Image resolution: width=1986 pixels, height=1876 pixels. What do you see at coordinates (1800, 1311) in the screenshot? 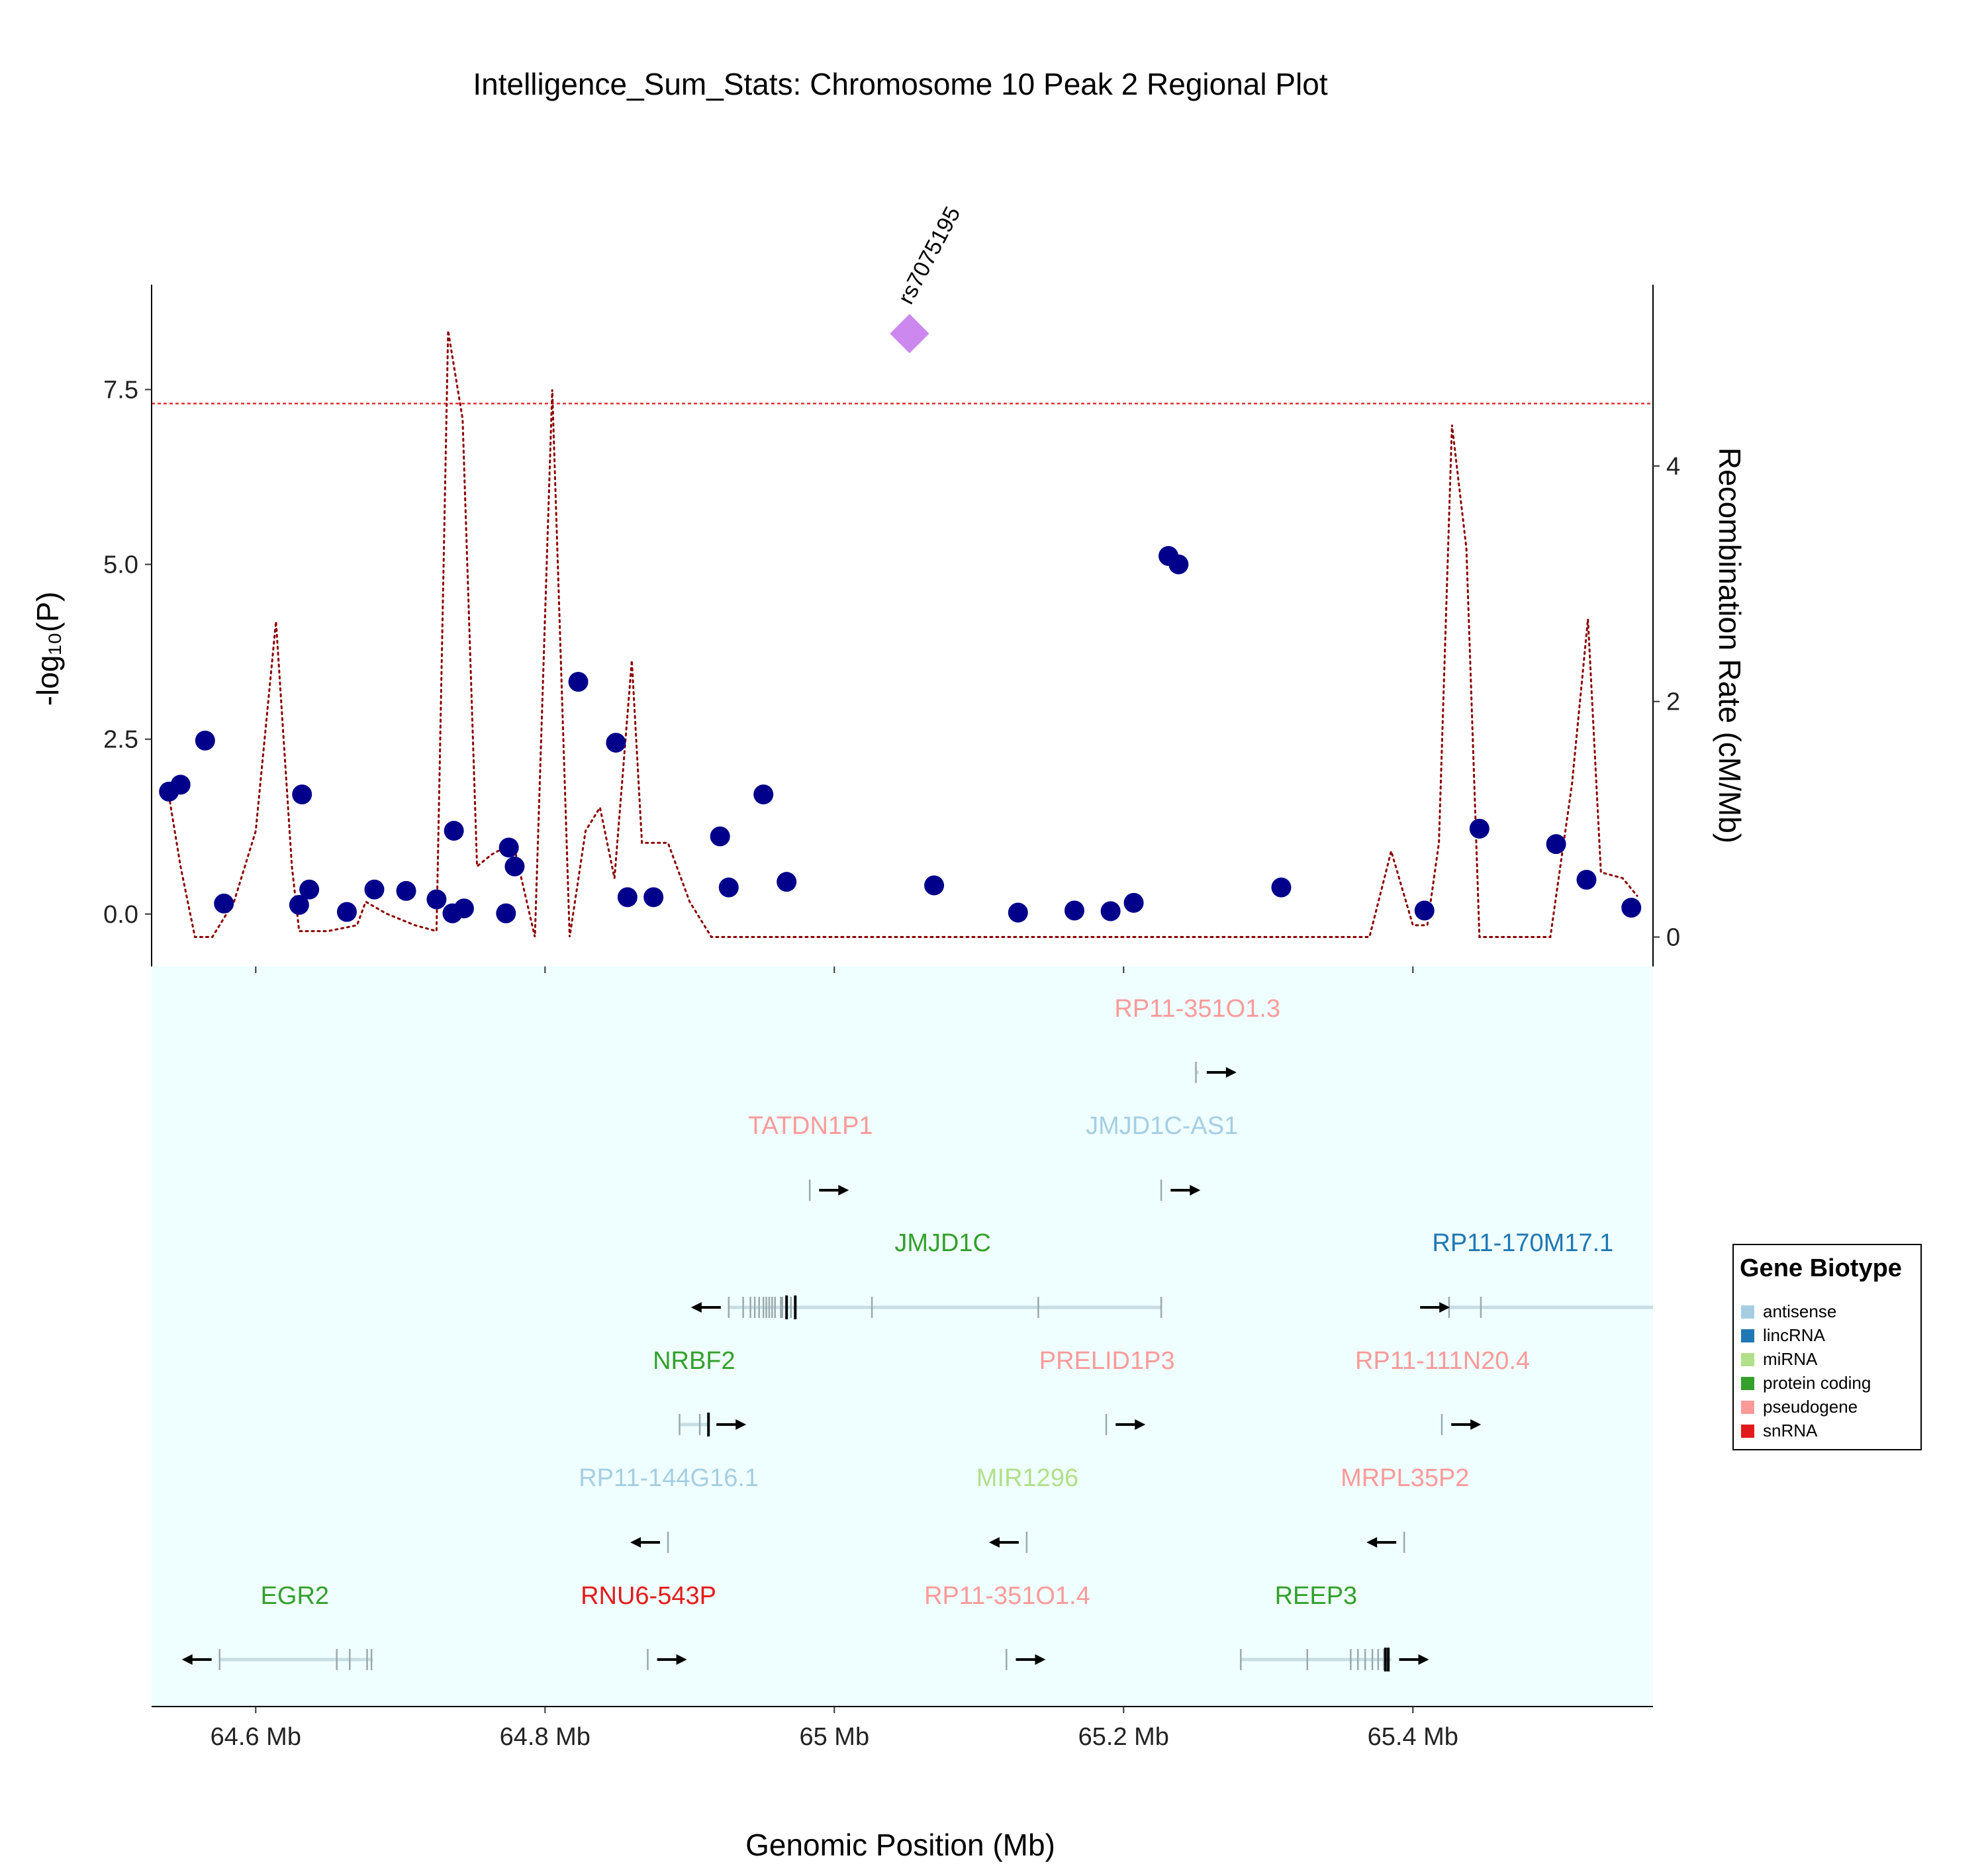
I see `legend-item-label: antisense` at bounding box center [1800, 1311].